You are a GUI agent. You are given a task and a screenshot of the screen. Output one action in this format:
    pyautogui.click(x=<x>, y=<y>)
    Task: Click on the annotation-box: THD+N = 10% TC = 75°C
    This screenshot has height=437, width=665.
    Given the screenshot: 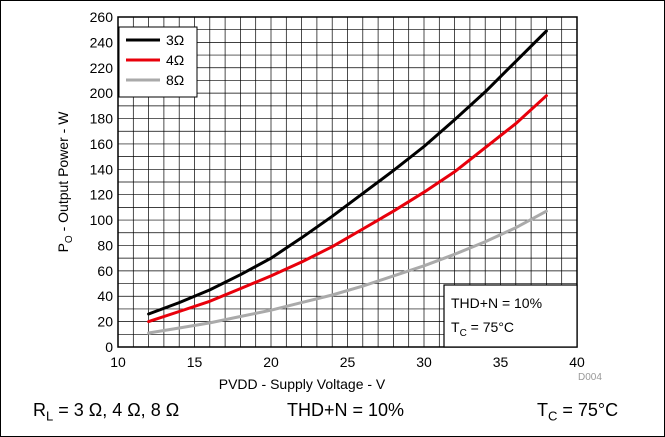 What is the action you would take?
    pyautogui.click(x=510, y=316)
    